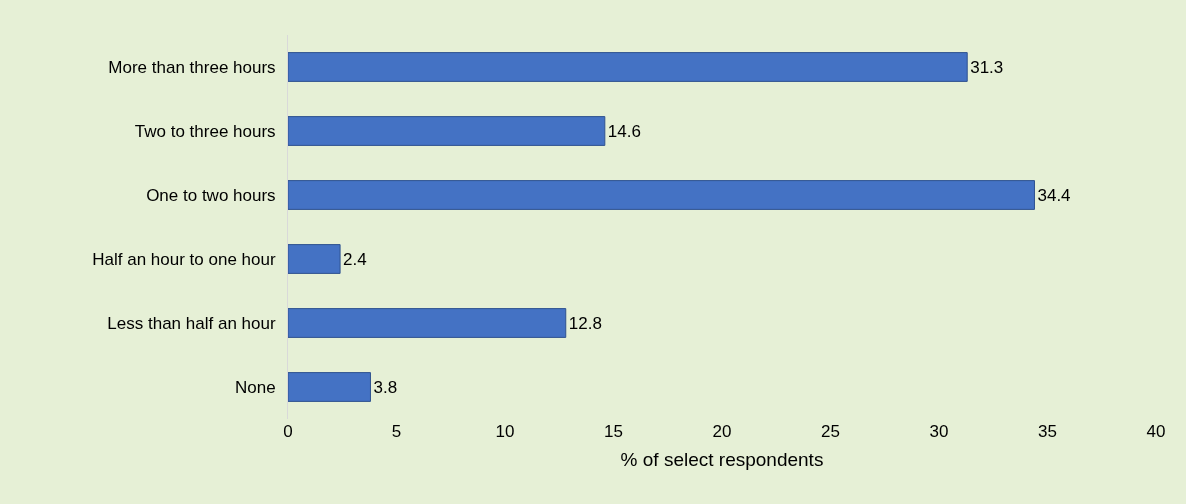  I want to click on x-tick-label: 35, so click(1047, 431).